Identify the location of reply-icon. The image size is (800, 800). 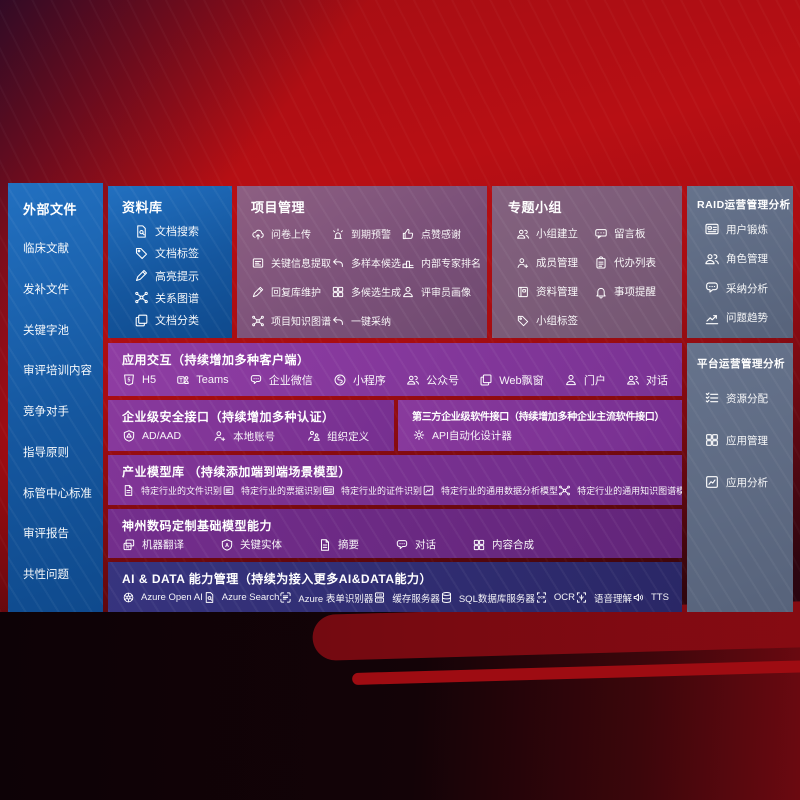
(338, 263).